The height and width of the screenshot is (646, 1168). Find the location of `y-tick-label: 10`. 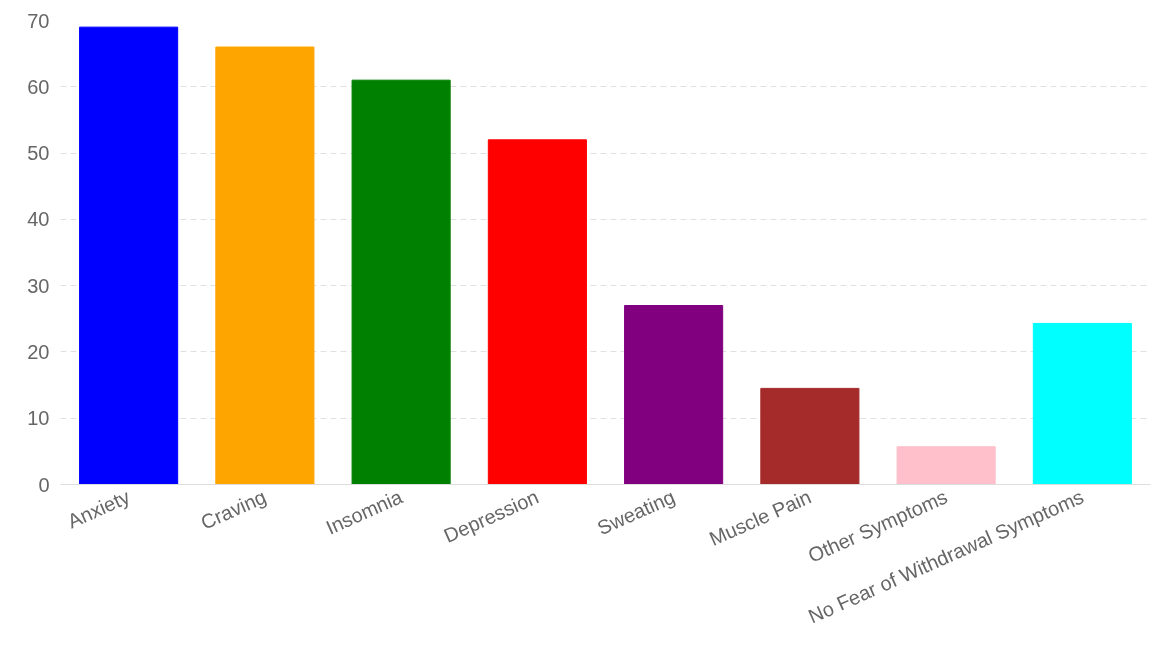

y-tick-label: 10 is located at coordinates (38, 418).